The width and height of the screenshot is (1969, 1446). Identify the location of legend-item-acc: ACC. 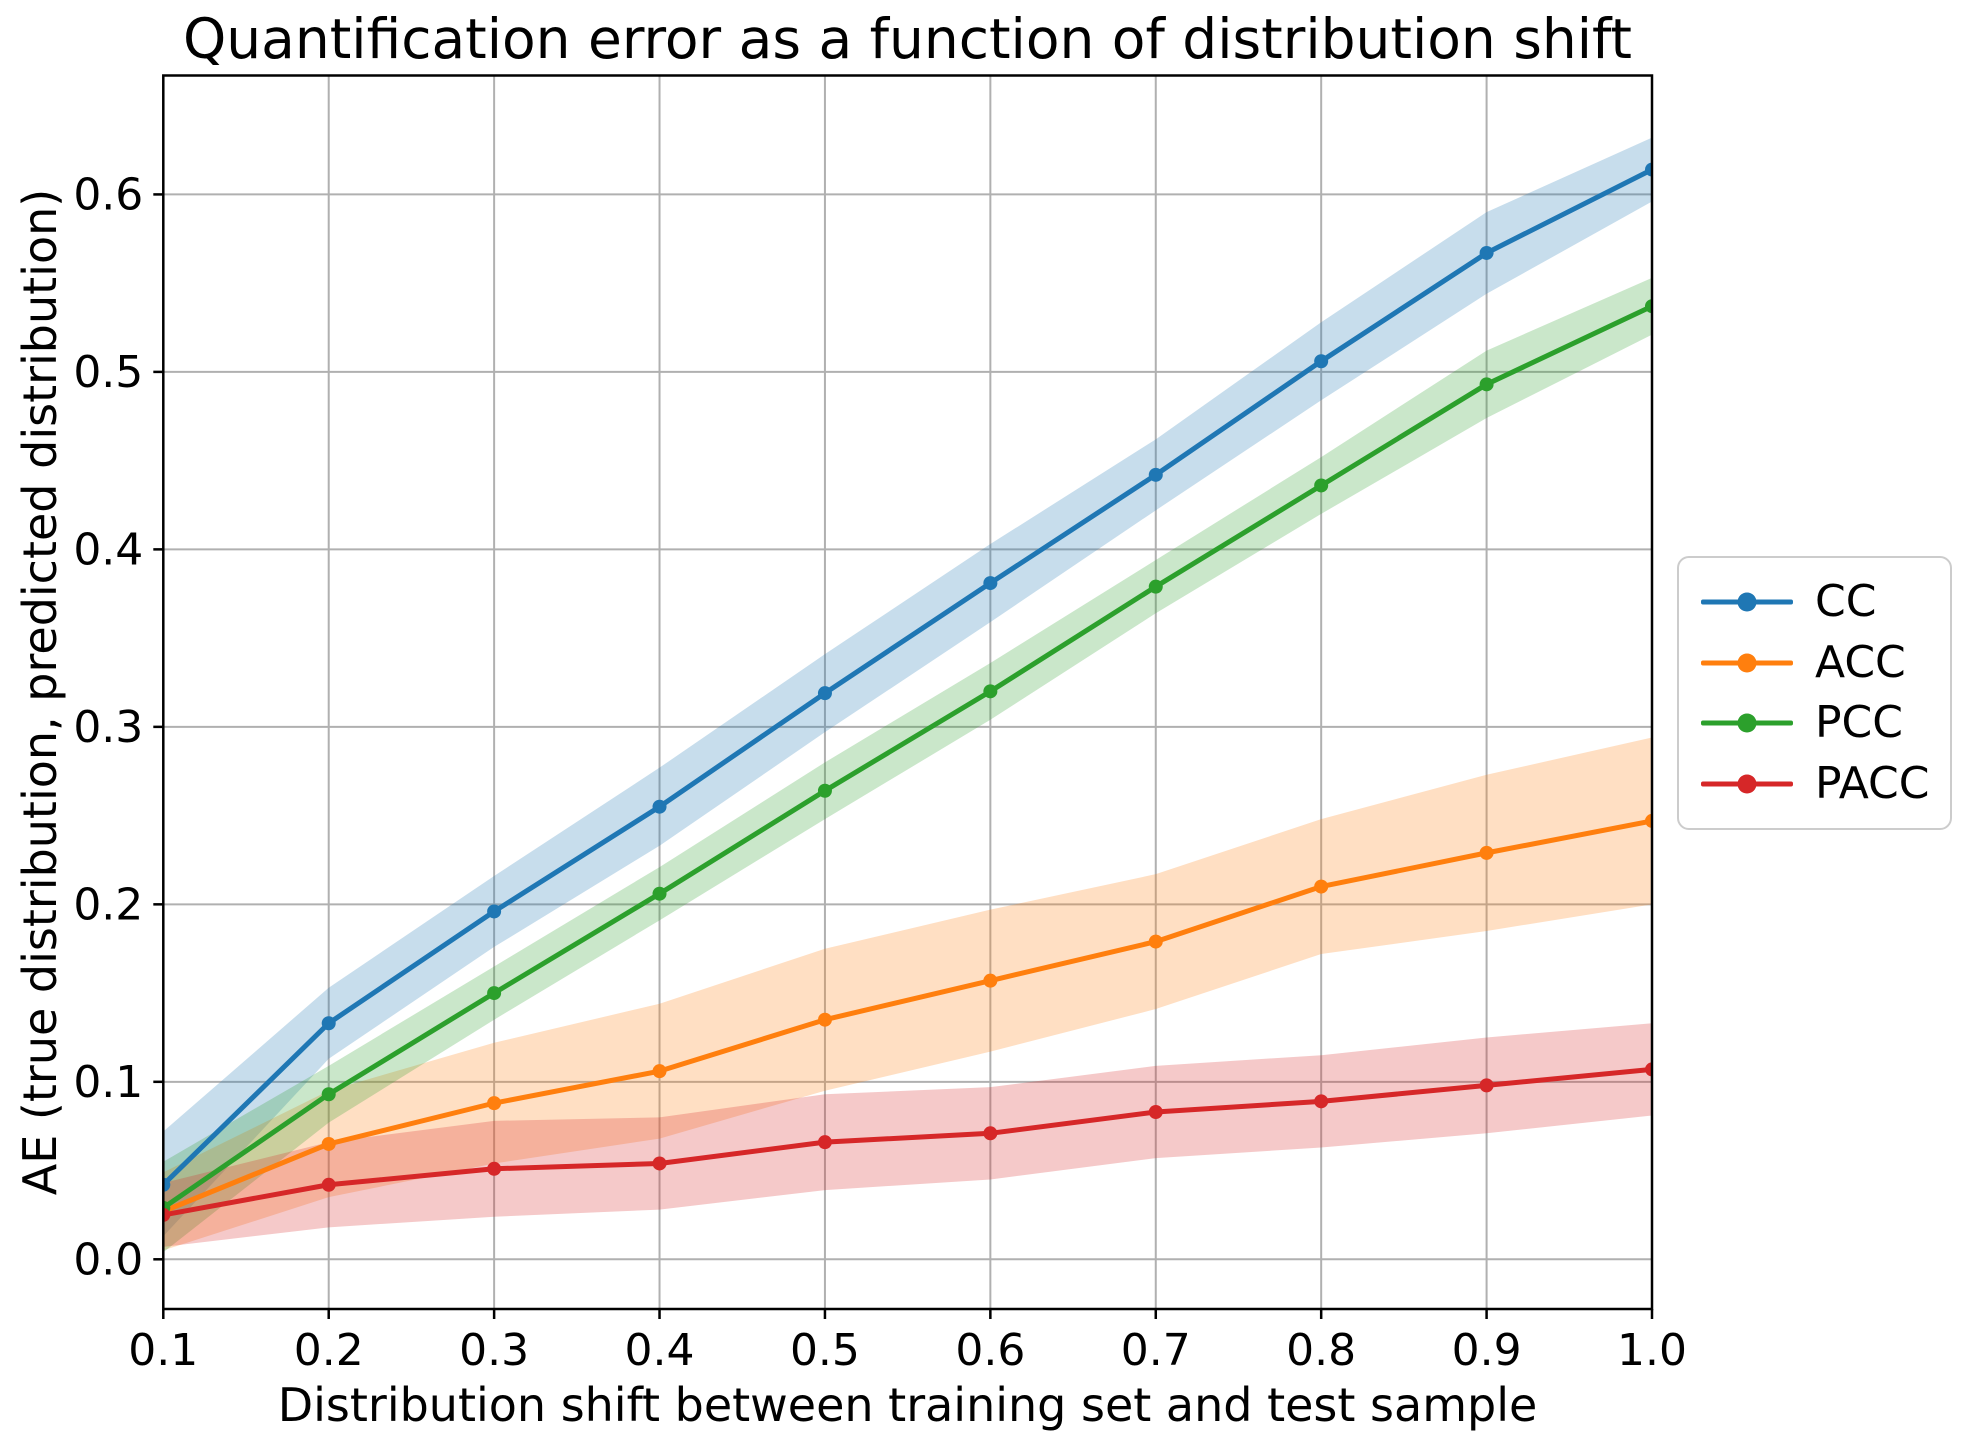
(1825, 662).